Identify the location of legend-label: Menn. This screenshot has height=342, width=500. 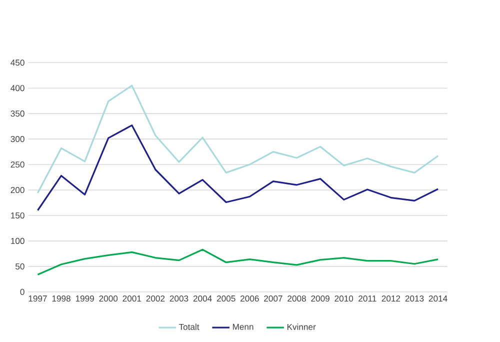
(243, 327).